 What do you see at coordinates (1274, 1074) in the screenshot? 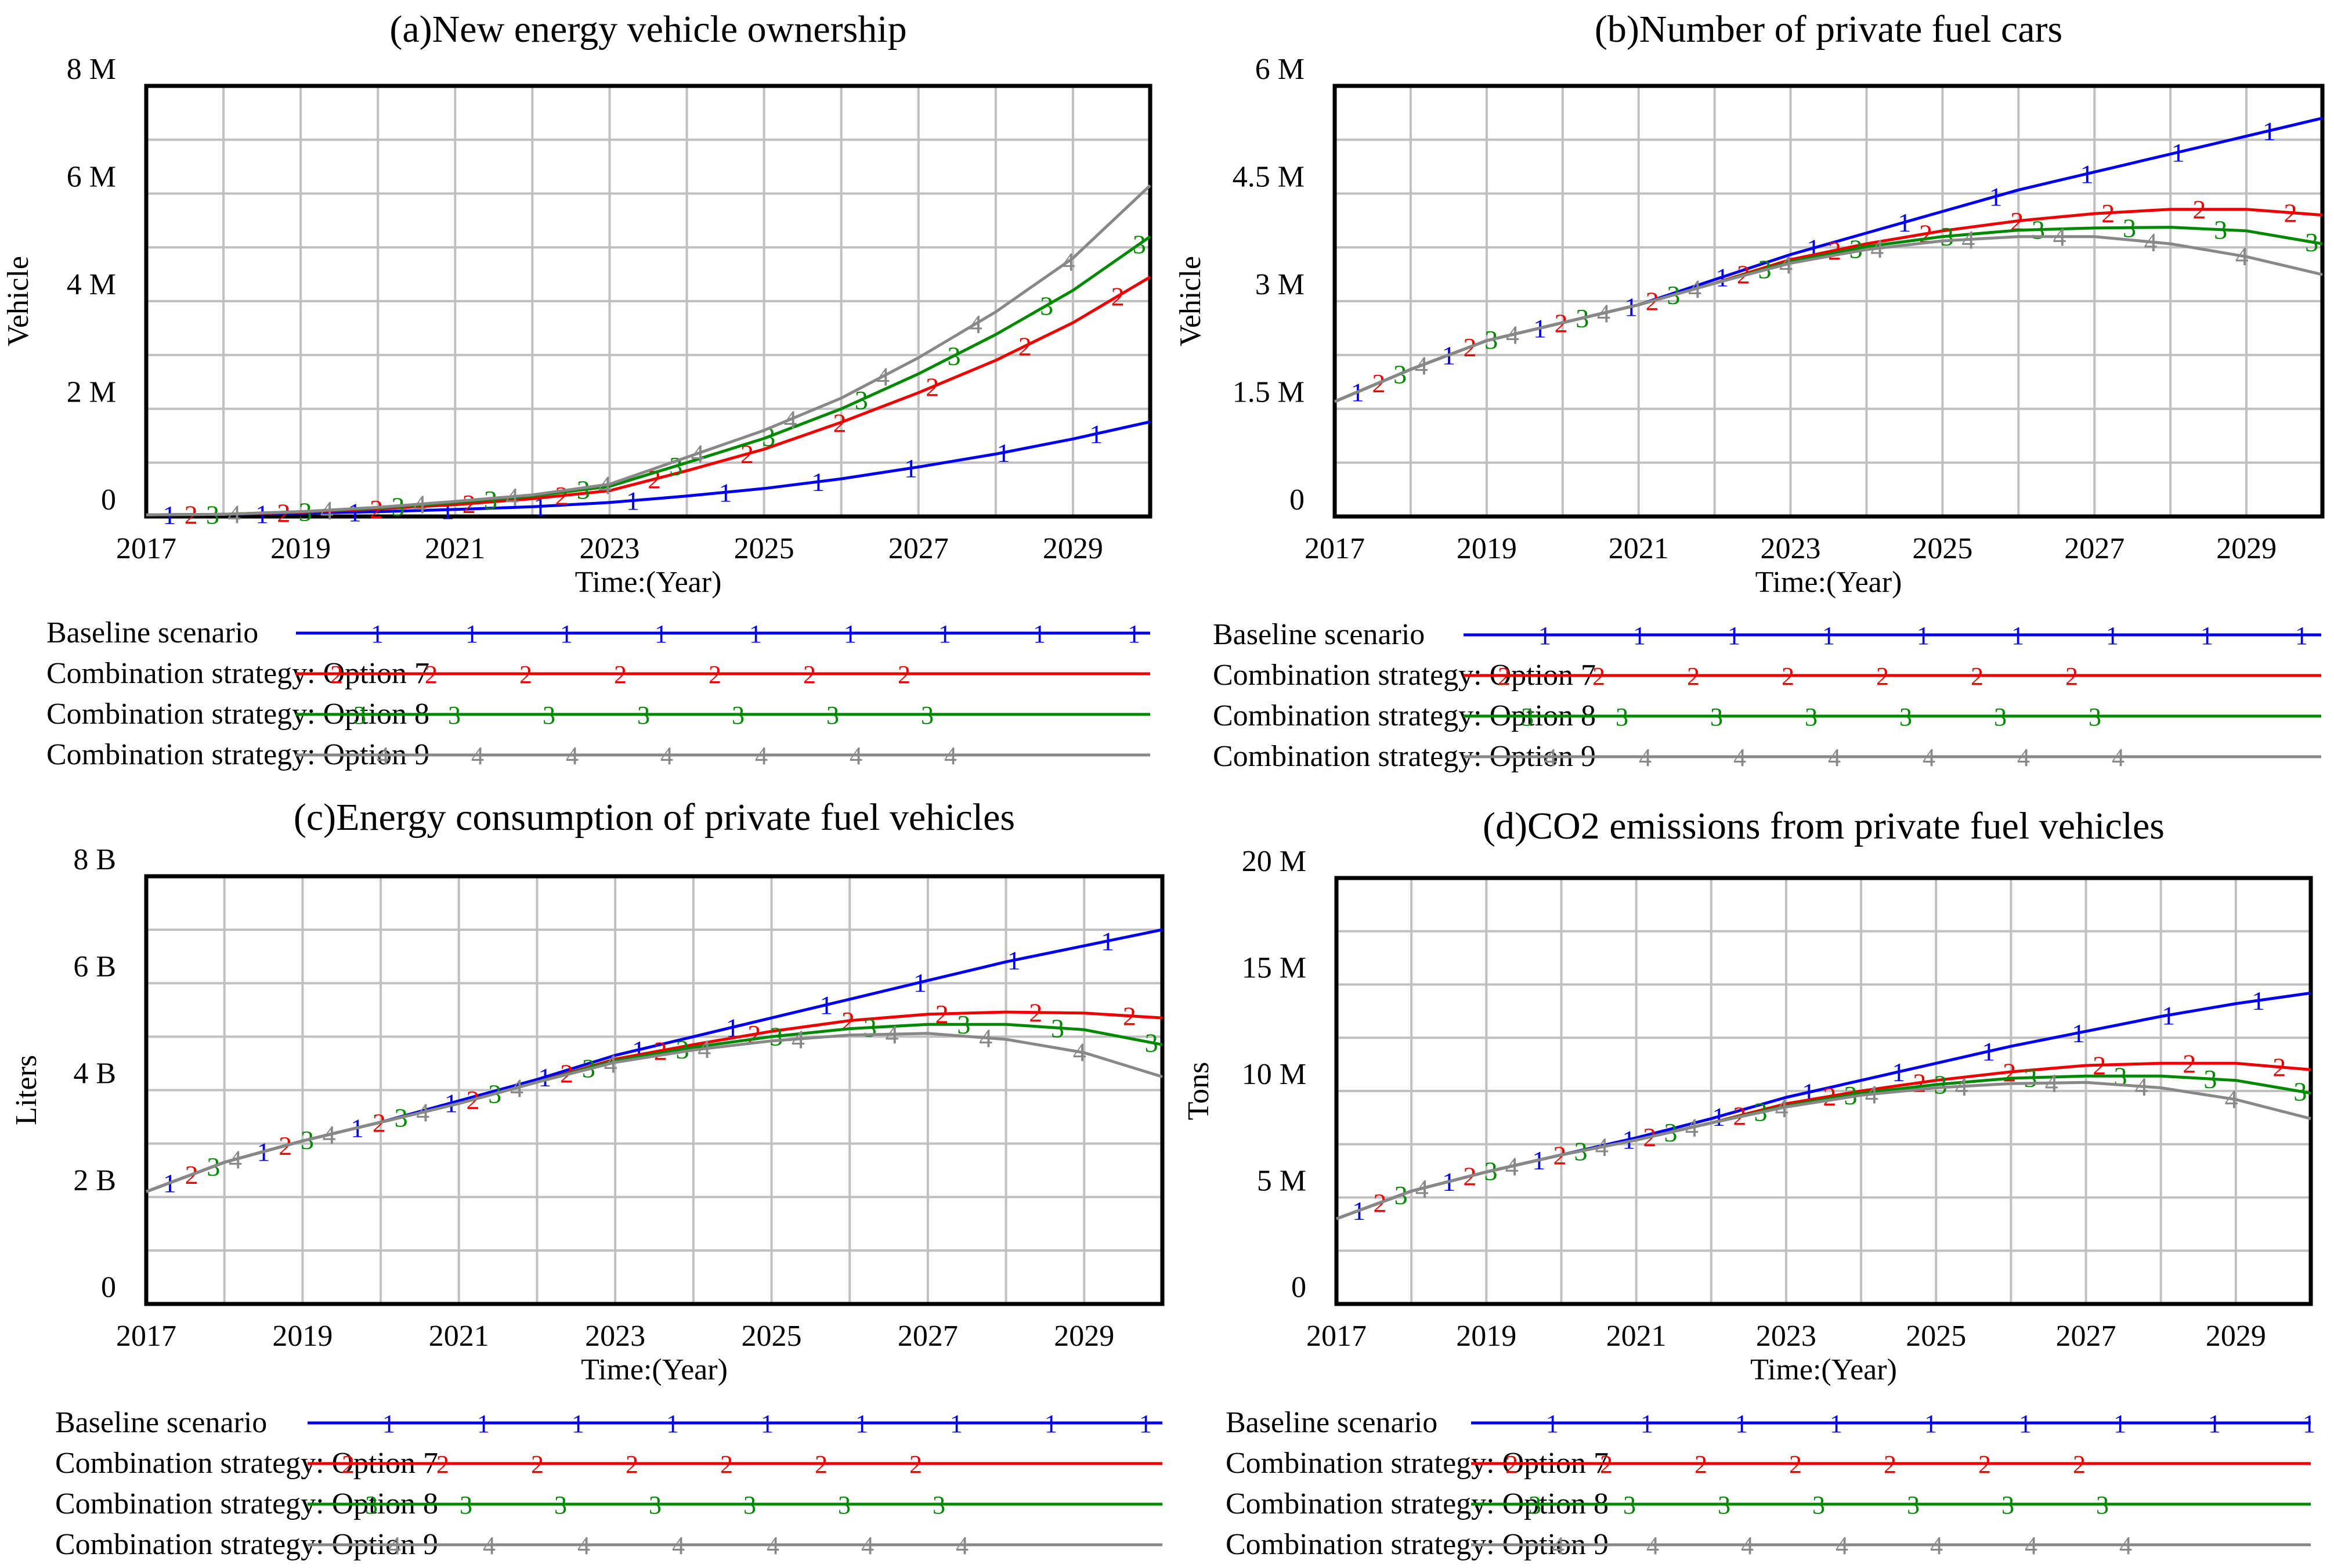
I see `y-tick-label: 10 M` at bounding box center [1274, 1074].